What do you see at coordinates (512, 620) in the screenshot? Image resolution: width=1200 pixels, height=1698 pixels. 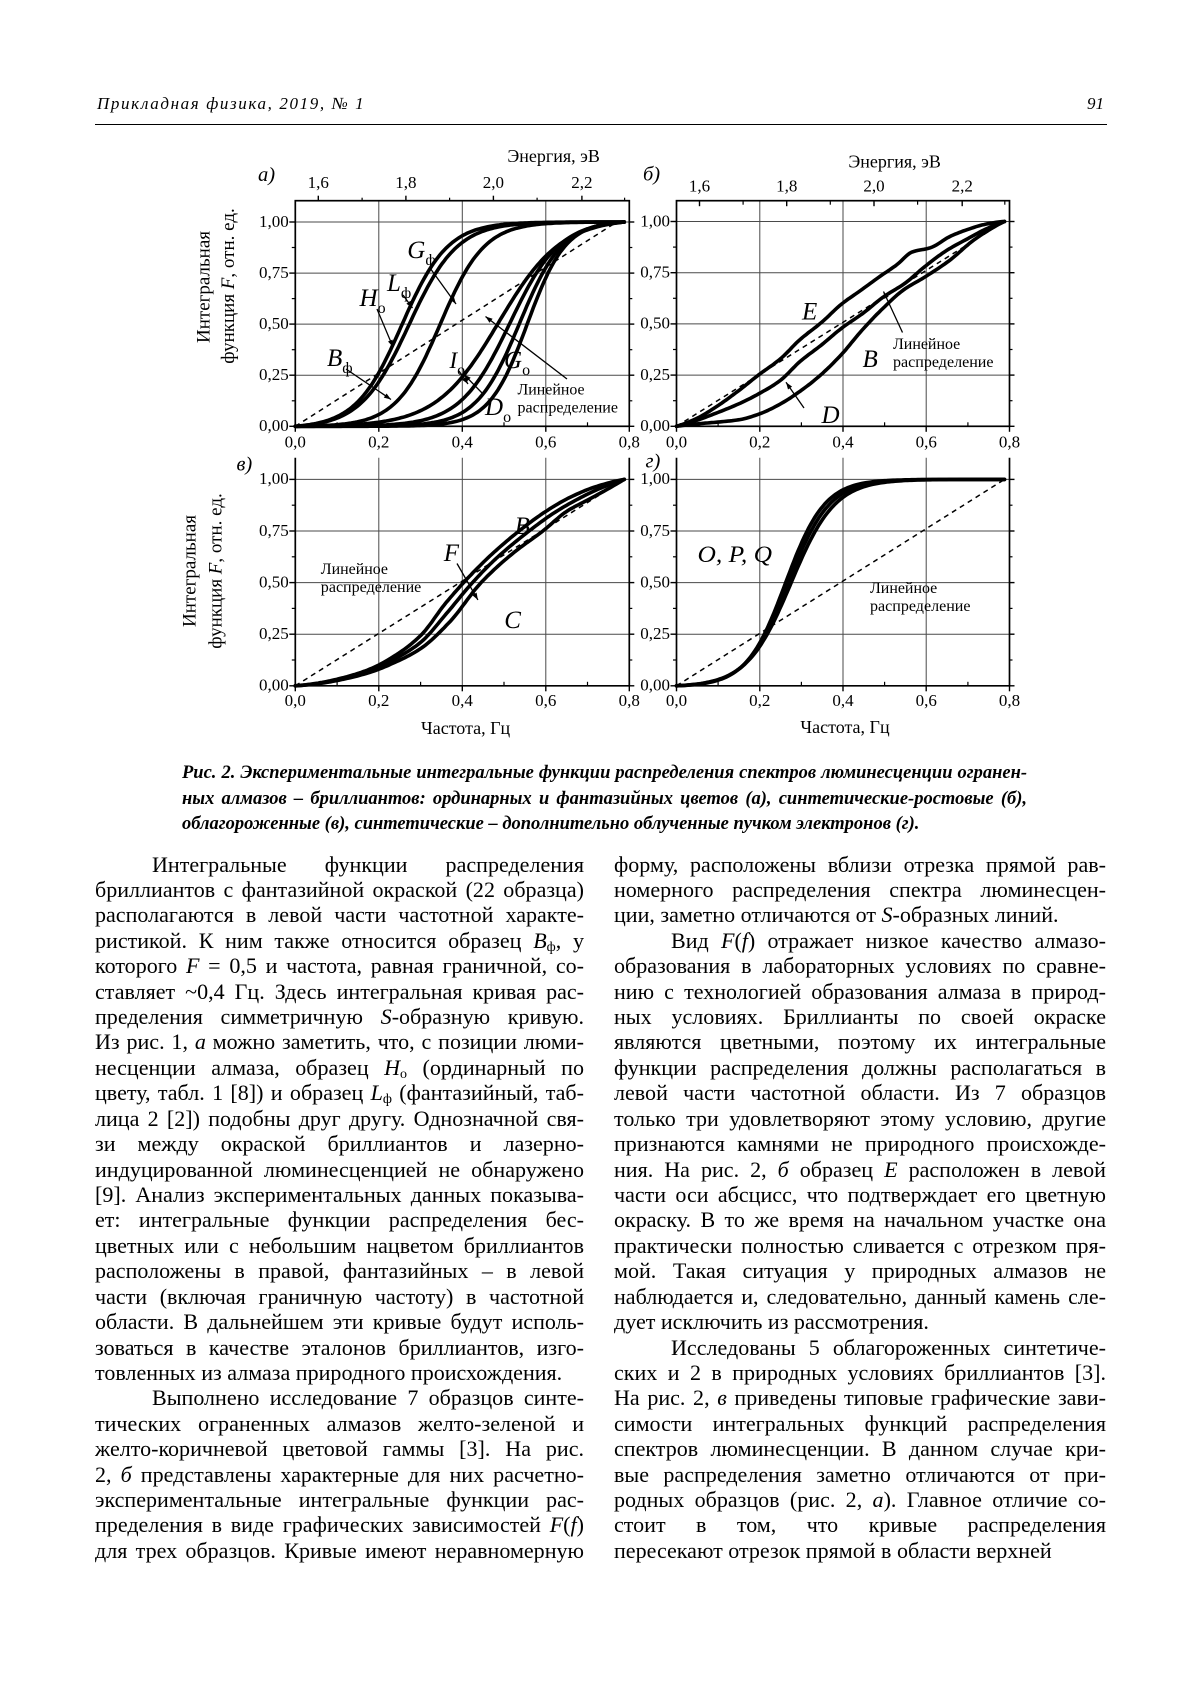 I see `svg-text: C` at bounding box center [512, 620].